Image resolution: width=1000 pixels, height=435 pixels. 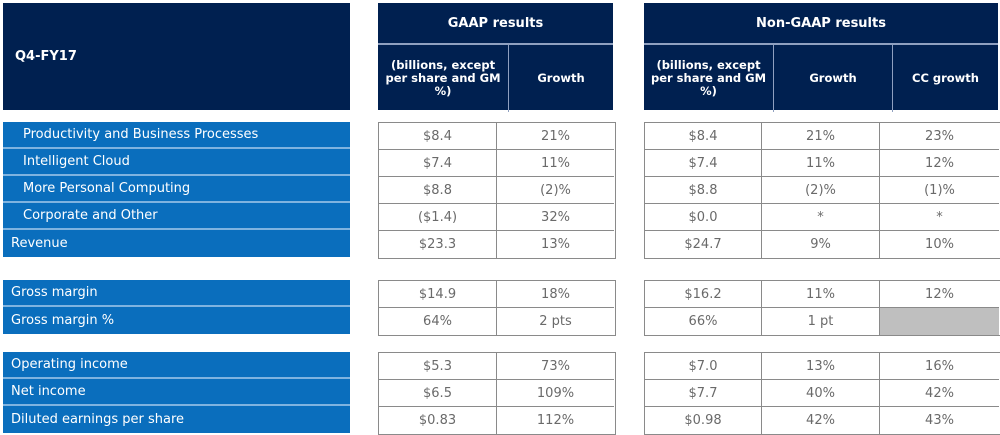 What do you see at coordinates (939, 366) in the screenshot?
I see `non-gaap-grid-group-3-cell: 16%` at bounding box center [939, 366].